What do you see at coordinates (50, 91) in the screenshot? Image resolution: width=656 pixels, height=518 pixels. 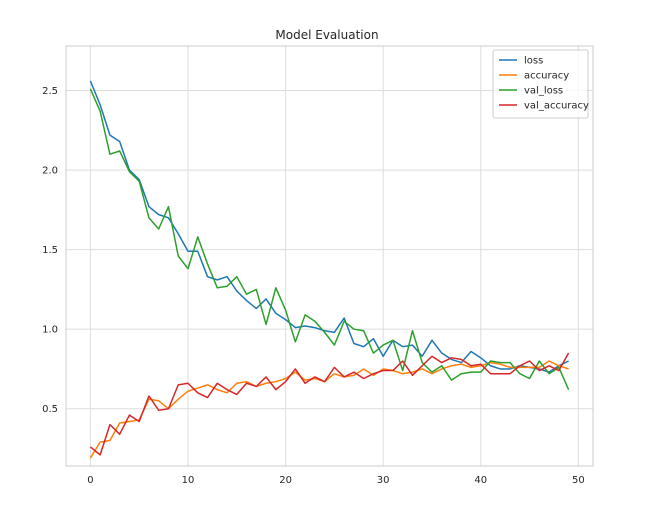 I see `y-tick-label: 2.5` at bounding box center [50, 91].